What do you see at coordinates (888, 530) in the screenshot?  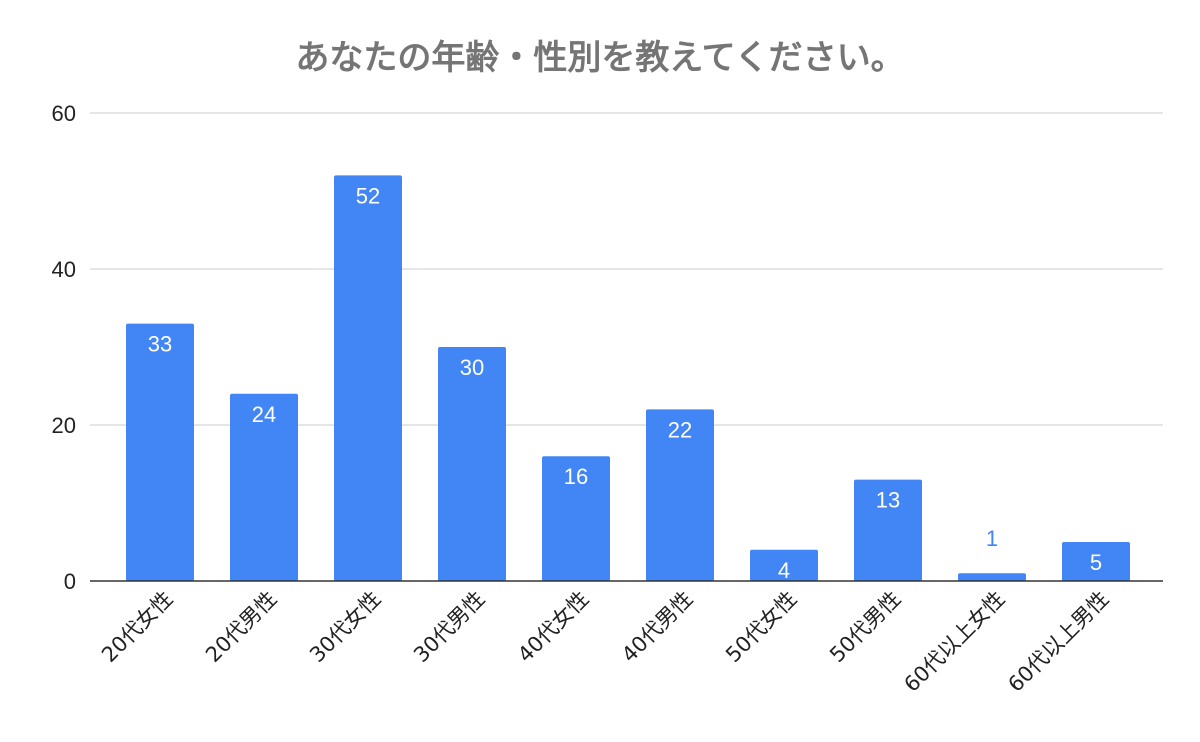 I see `bar-50代男性` at bounding box center [888, 530].